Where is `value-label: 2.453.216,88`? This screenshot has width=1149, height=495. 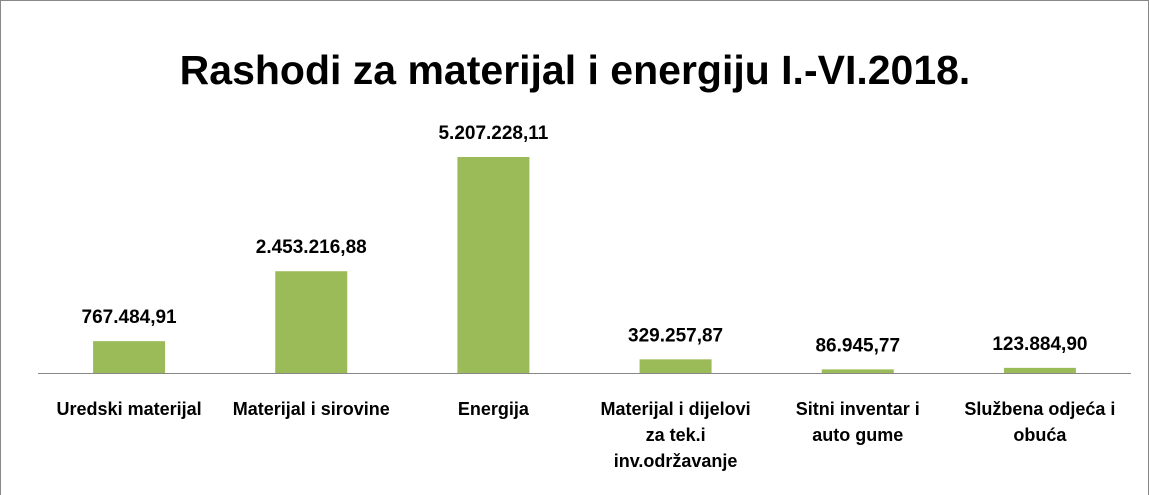 value-label: 2.453.216,88 is located at coordinates (311, 247).